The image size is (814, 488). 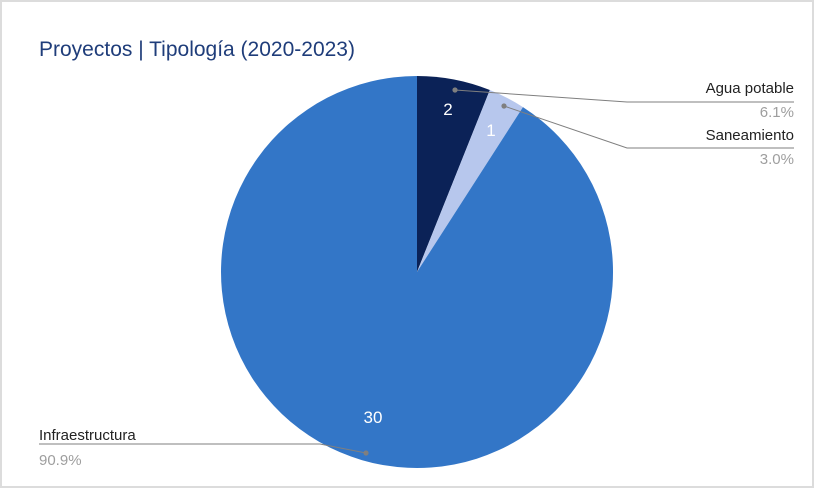 What do you see at coordinates (777, 159) in the screenshot?
I see `slice-percent-label: 3.0%` at bounding box center [777, 159].